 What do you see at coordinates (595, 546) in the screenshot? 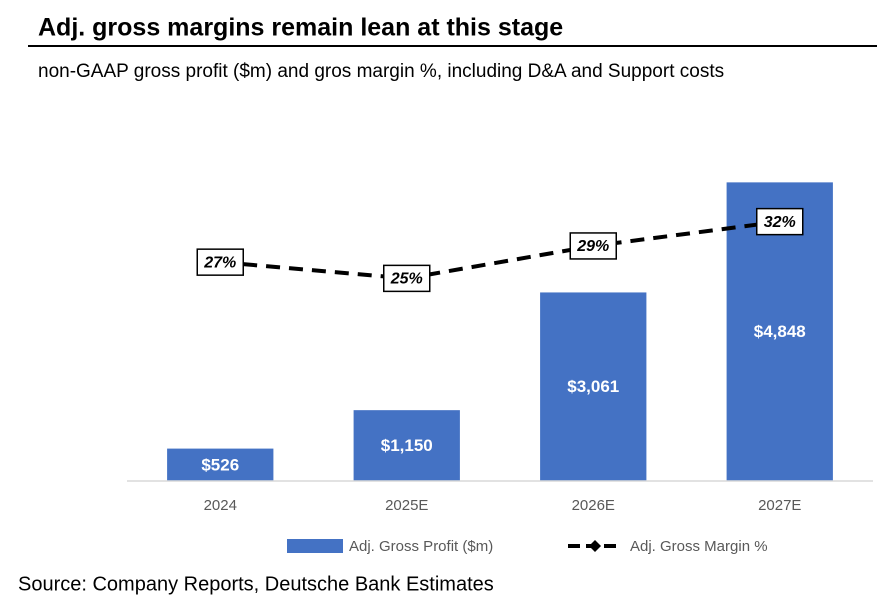
I see `legend-marker` at bounding box center [595, 546].